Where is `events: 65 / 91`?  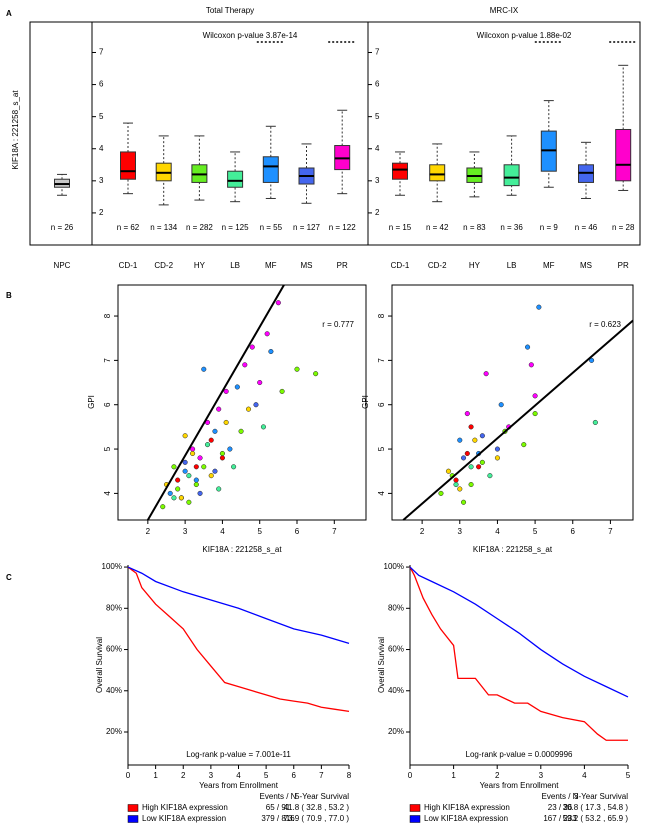 events: 65 / 91 is located at coordinates (278, 807).